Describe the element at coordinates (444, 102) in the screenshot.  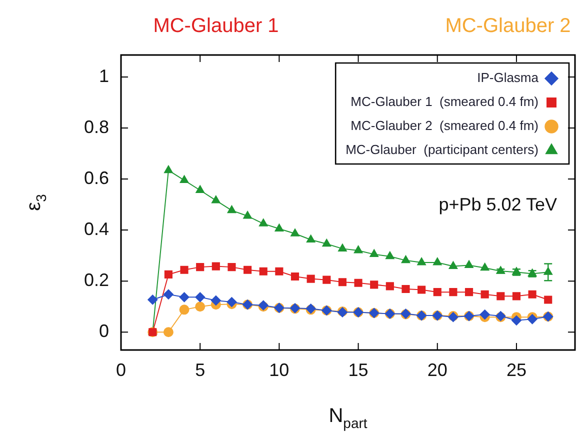
I see `legend-label: MC-Glauber 1 (smeared 0.4 fm)` at that location.